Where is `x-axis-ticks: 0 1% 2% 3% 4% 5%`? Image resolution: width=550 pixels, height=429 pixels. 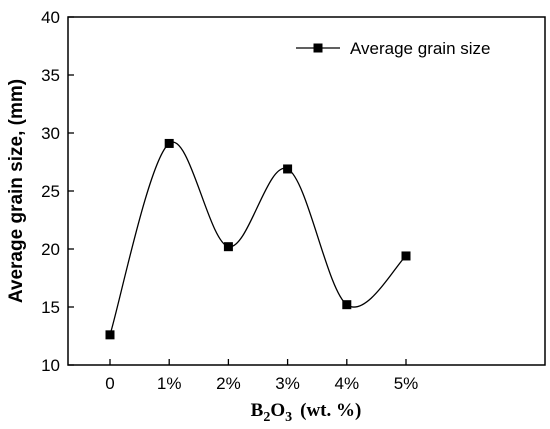
x-axis-ticks: 0 1% 2% 3% 4% 5% is located at coordinates (261, 376).